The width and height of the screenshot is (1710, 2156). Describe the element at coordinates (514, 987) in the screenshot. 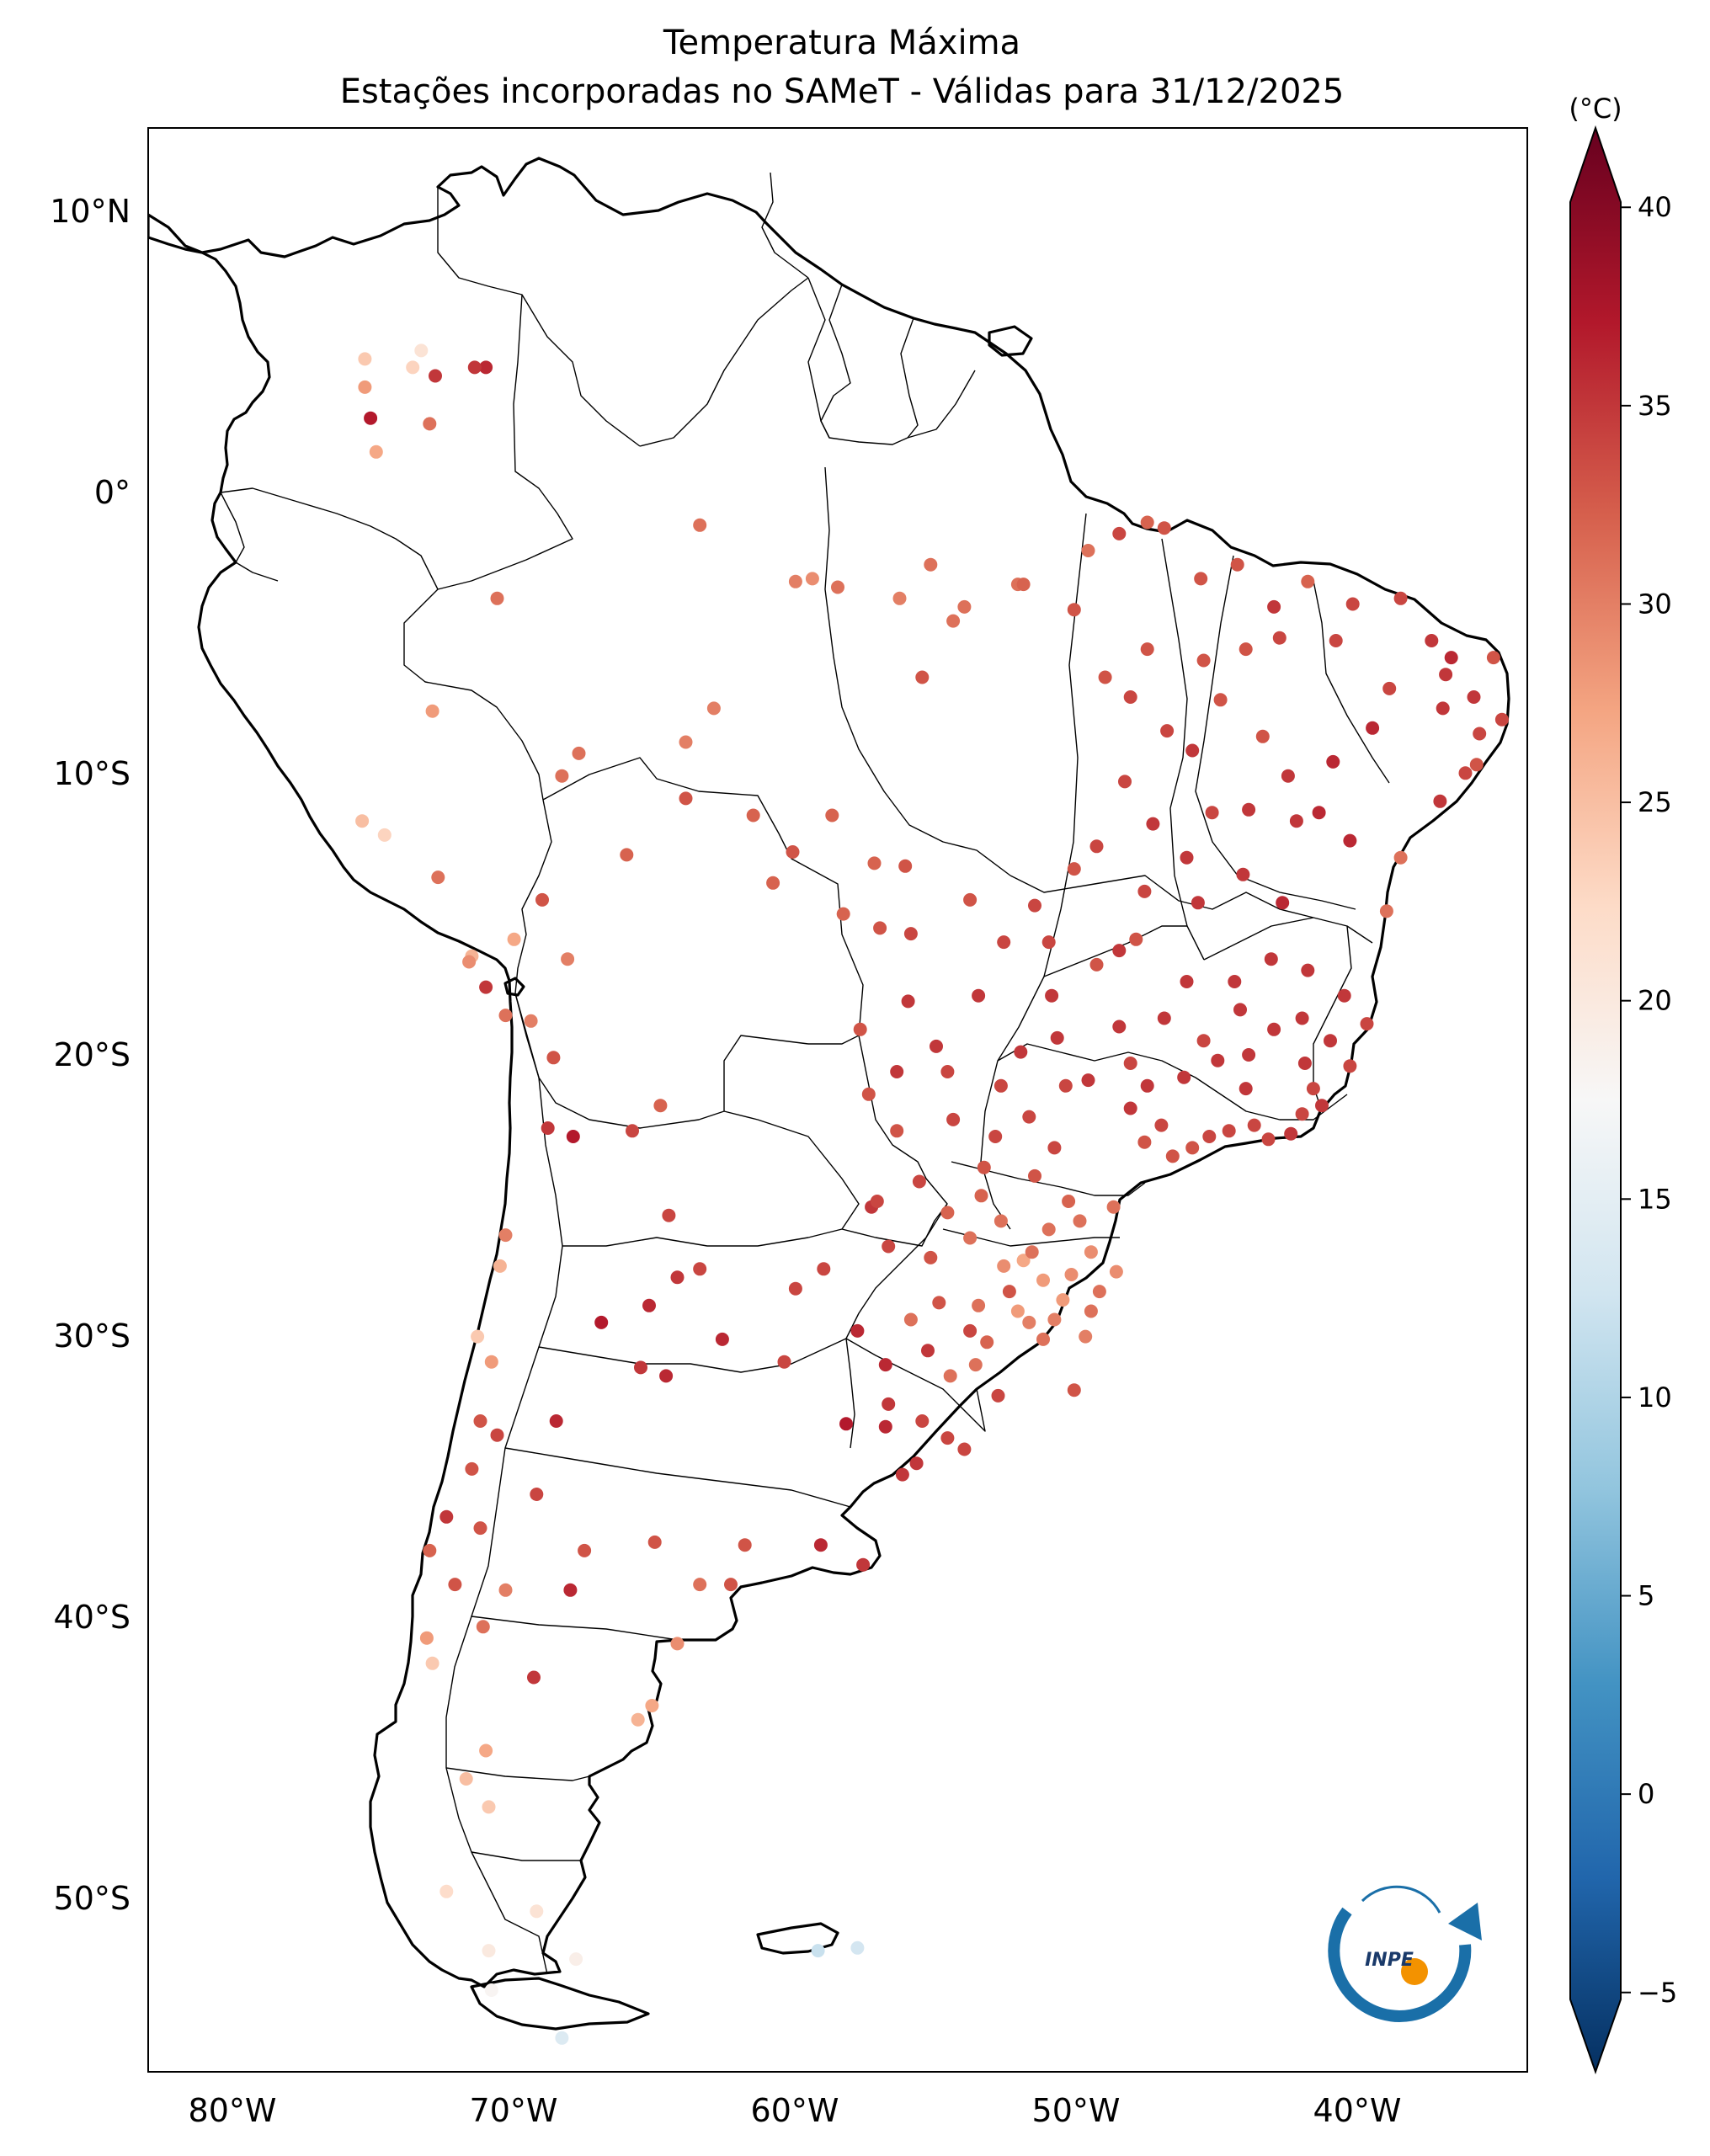

I see `lake-titicaca` at that location.